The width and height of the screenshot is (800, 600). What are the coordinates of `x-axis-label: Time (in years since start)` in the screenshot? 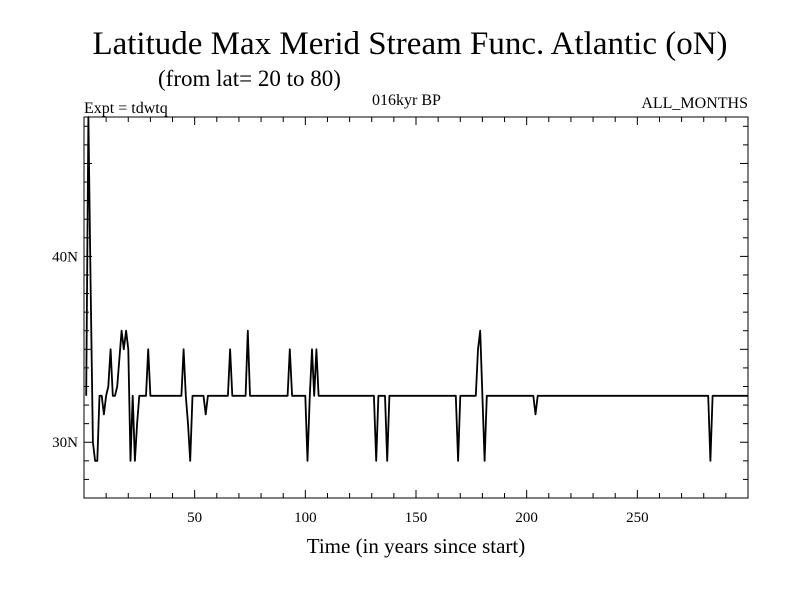 It's located at (416, 546).